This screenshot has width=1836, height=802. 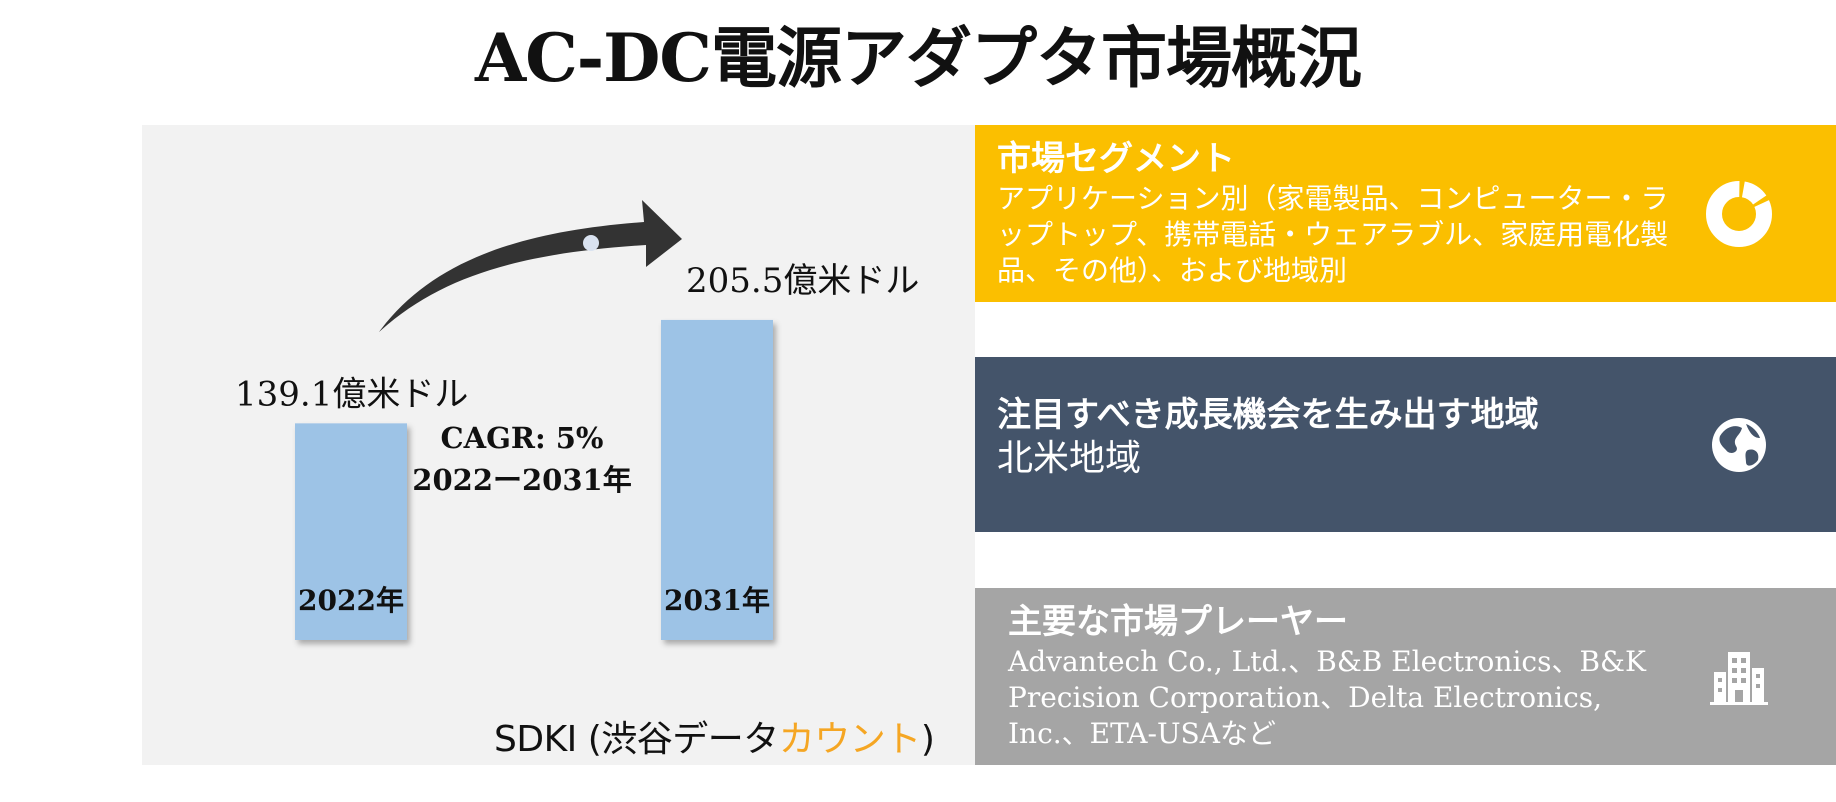 What do you see at coordinates (1069, 458) in the screenshot?
I see `region-body: 北米地域` at bounding box center [1069, 458].